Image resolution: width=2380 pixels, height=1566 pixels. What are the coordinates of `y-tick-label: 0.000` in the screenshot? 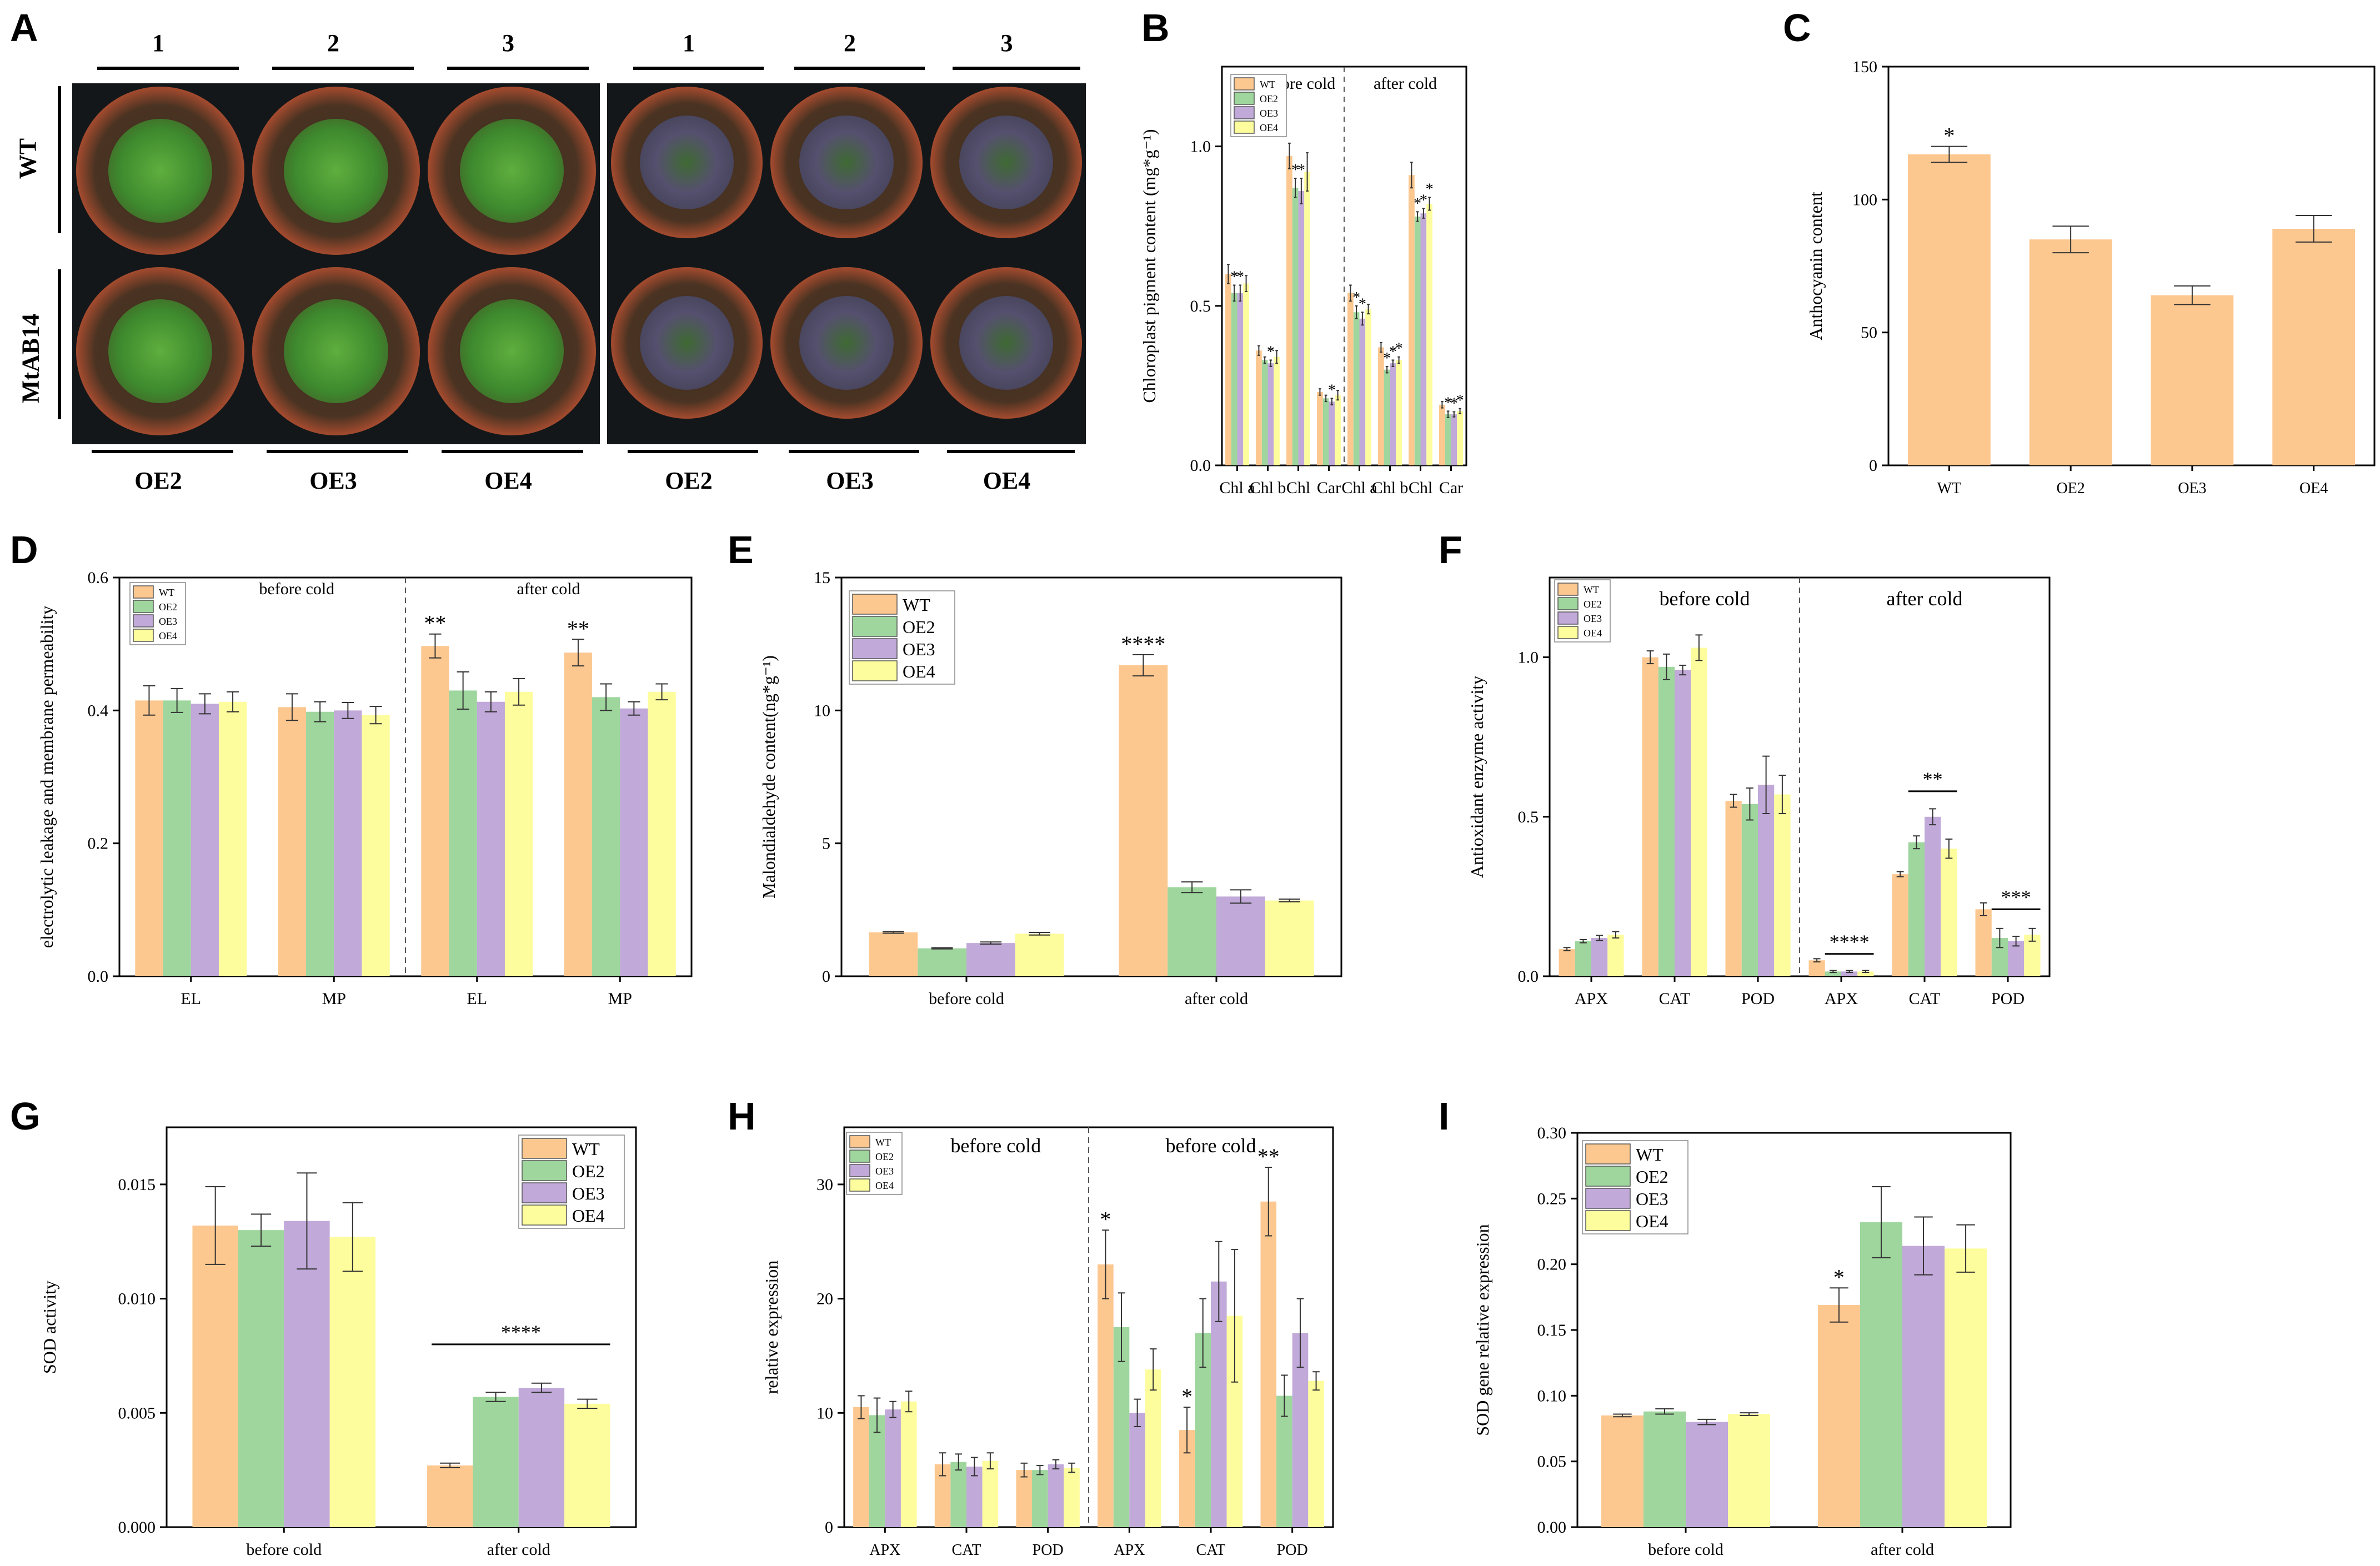 It's located at (137, 1527).